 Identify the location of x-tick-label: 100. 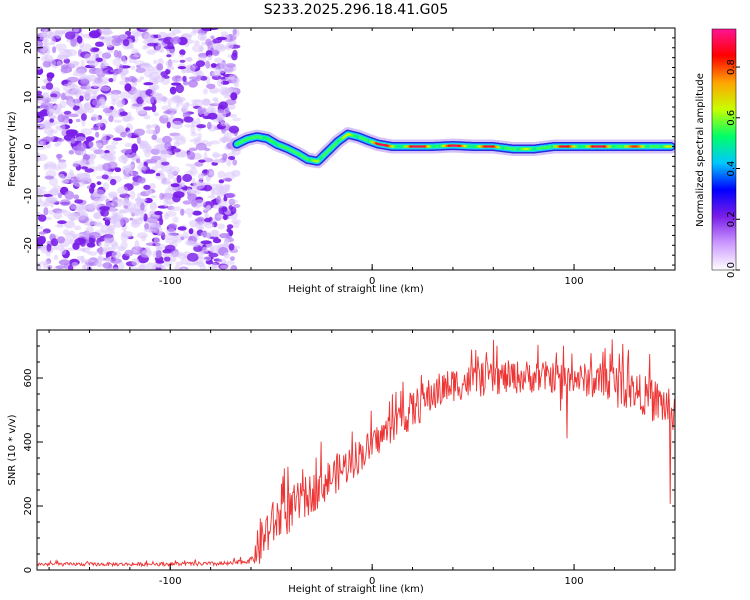
(574, 581).